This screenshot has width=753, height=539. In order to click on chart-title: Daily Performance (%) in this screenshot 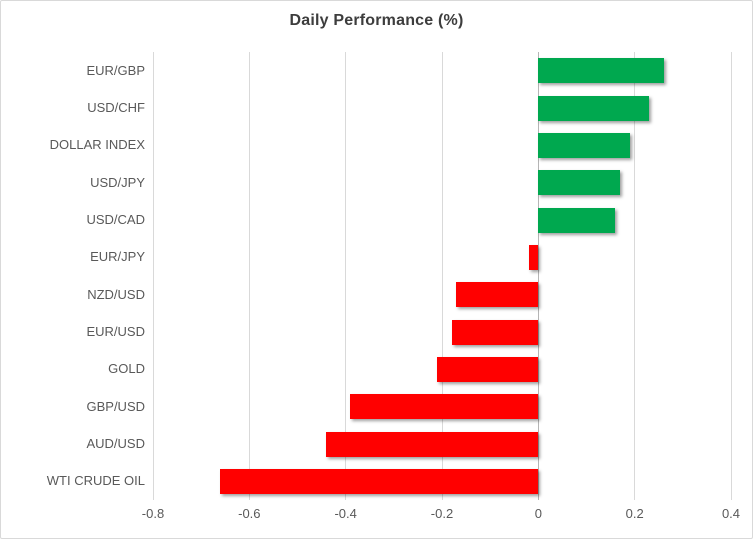, I will do `click(376, 20)`.